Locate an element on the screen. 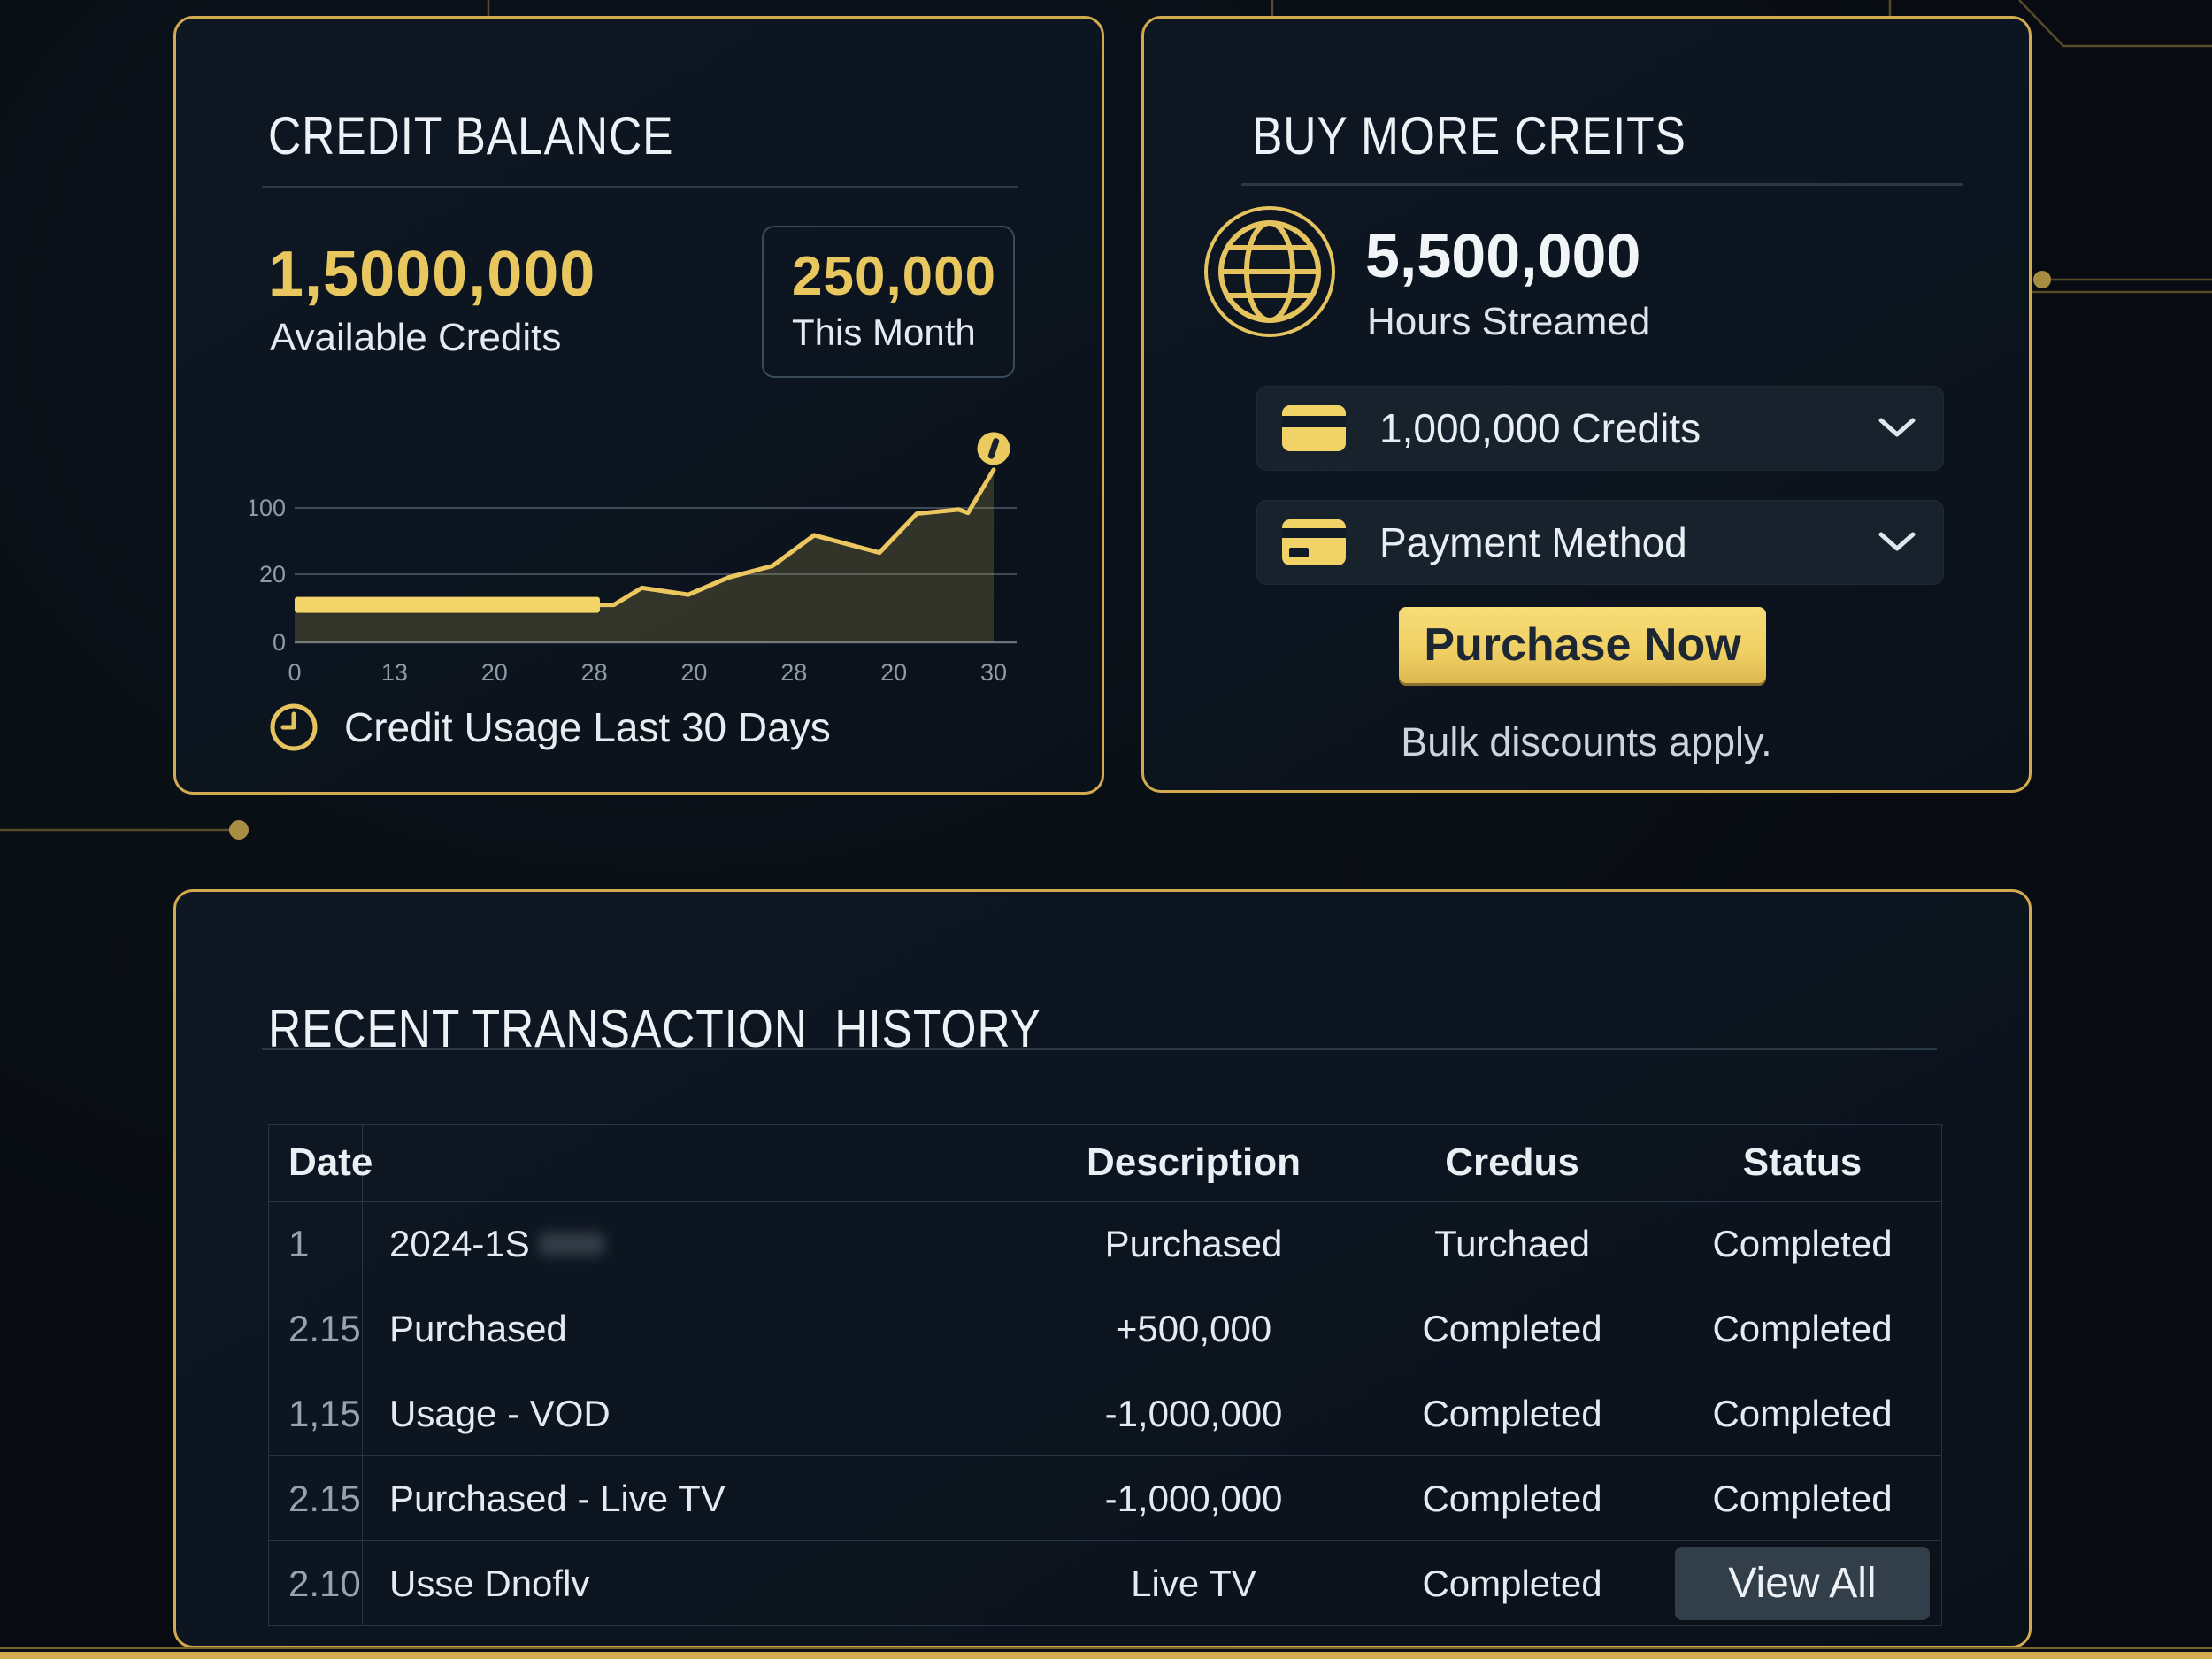 Image resolution: width=2212 pixels, height=1659 pixels. available-credits-label: Available Credits is located at coordinates (416, 338).